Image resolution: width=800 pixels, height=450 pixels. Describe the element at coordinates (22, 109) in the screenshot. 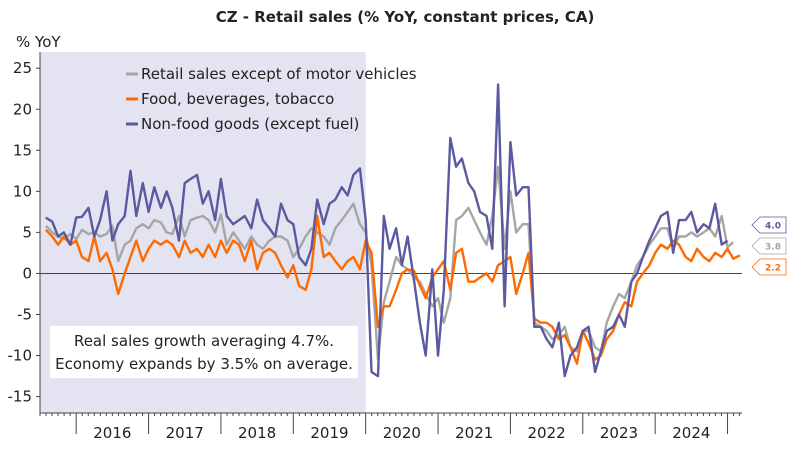

I see `y-tick-label: 20` at that location.